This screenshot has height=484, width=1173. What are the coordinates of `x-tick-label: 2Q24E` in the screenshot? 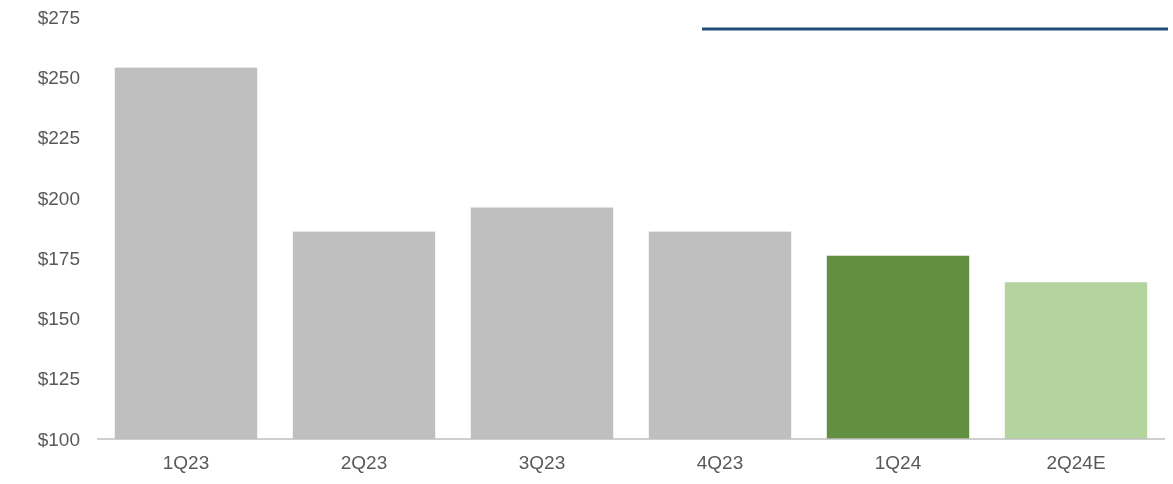 It's located at (1076, 462).